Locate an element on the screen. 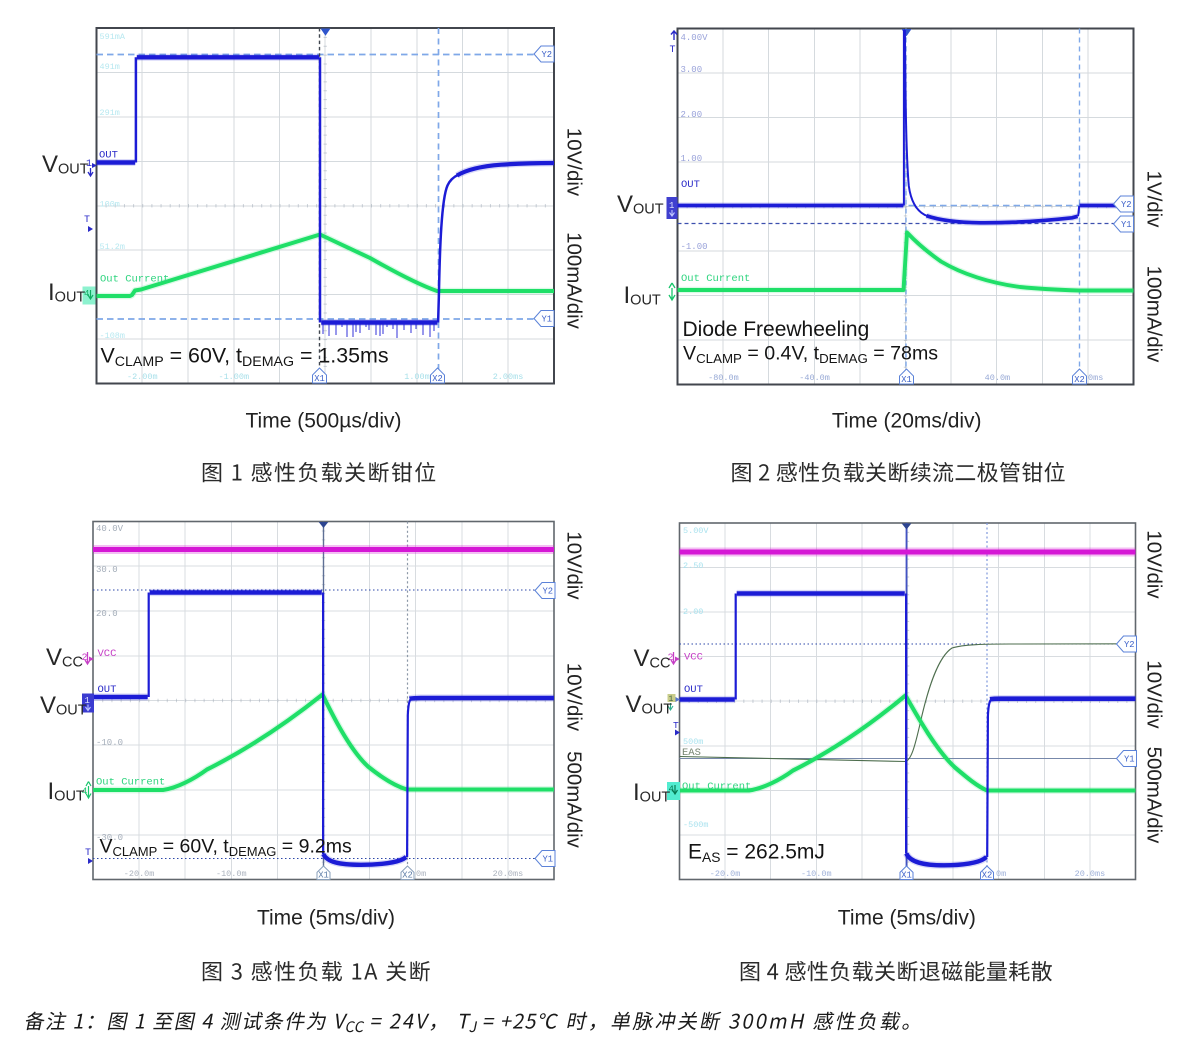 The width and height of the screenshot is (1197, 1062). svg-text: 2.00ms is located at coordinates (508, 377).